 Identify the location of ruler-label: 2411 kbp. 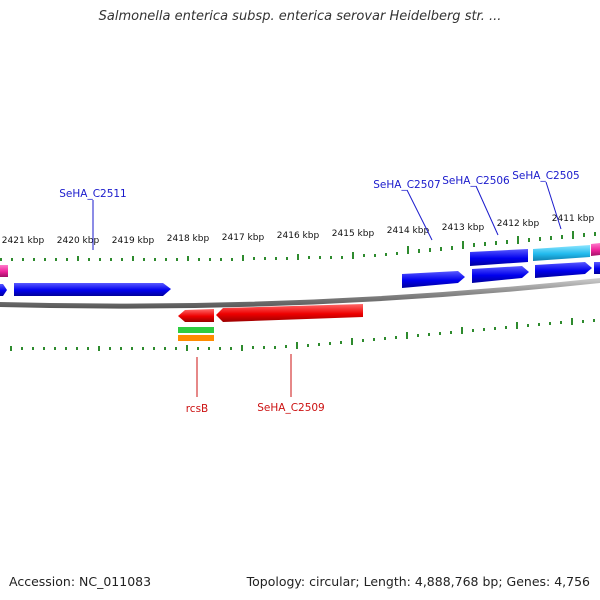
(573, 219).